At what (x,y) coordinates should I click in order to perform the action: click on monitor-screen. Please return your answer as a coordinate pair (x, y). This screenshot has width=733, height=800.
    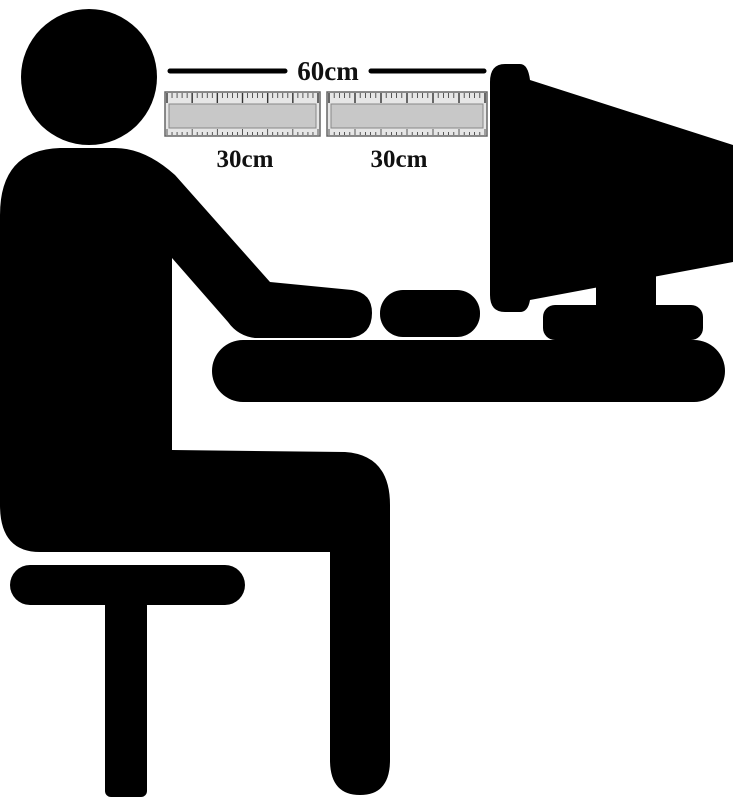
    Looking at the image, I should click on (611, 188).